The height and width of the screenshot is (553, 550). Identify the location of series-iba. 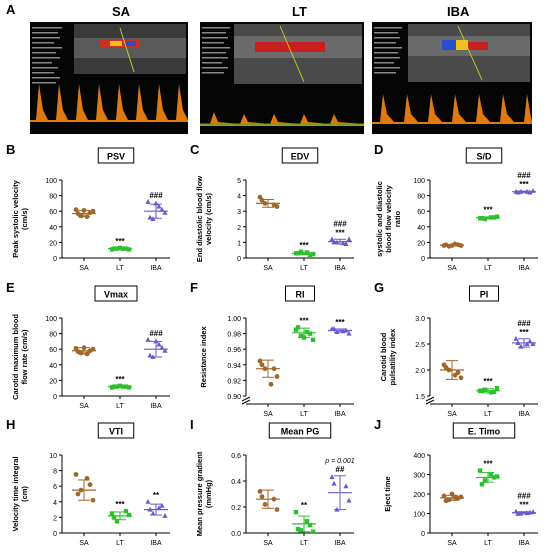
(524, 342).